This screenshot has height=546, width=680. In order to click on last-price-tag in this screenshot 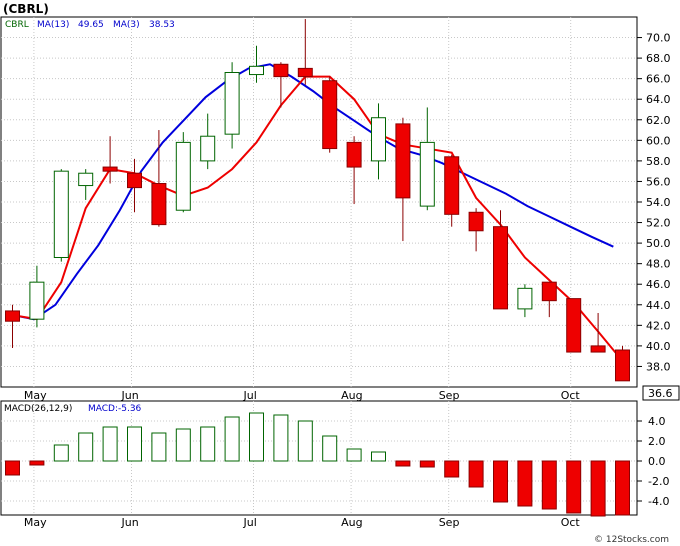, I will do `click(661, 393)`.